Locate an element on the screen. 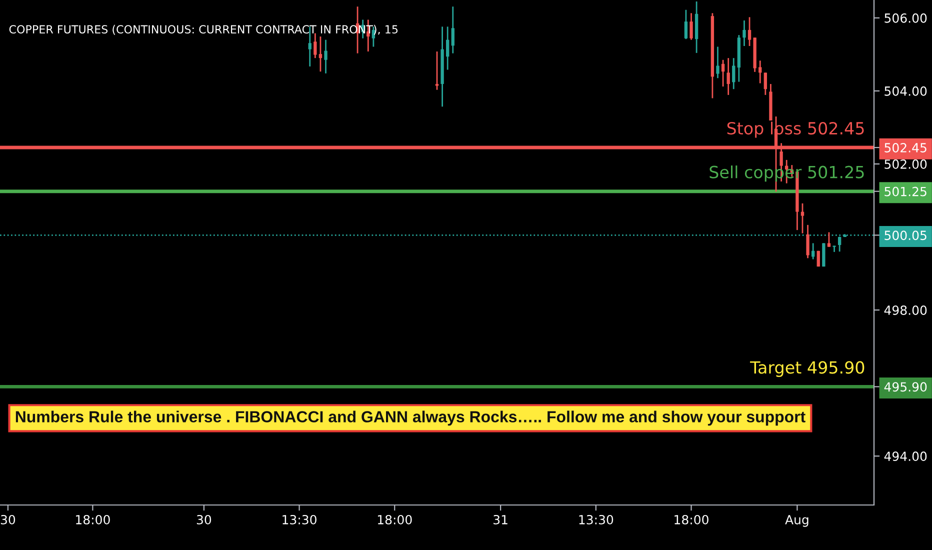  y-tick-label: 502.00 is located at coordinates (905, 164).